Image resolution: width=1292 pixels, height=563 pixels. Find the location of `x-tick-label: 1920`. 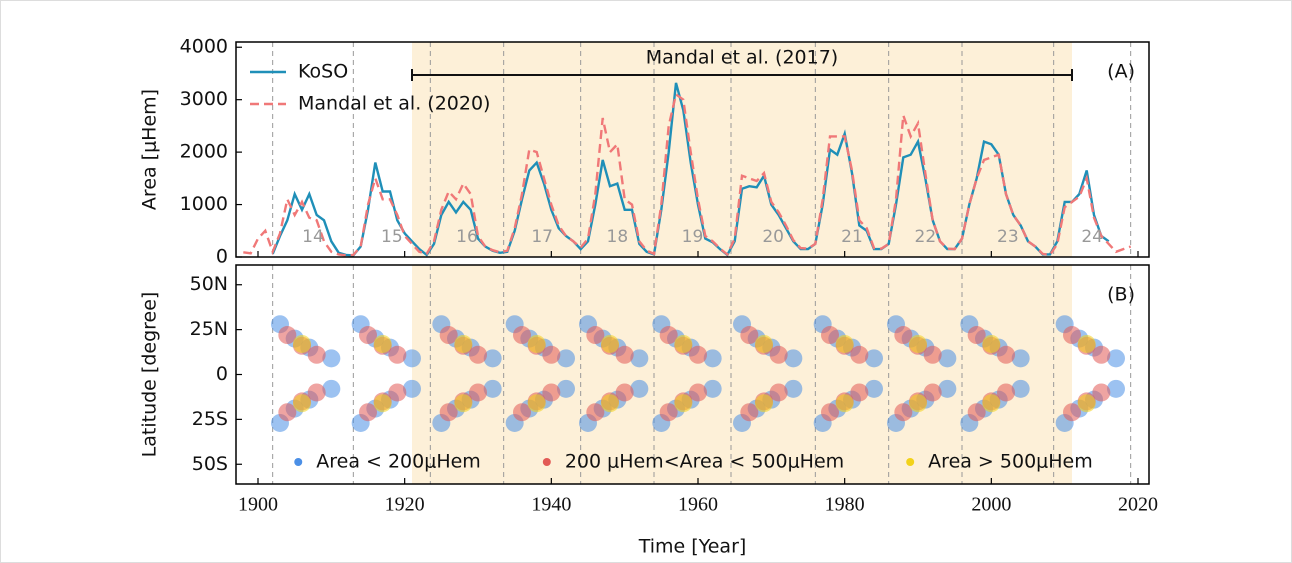

x-tick-label: 1920 is located at coordinates (405, 505).